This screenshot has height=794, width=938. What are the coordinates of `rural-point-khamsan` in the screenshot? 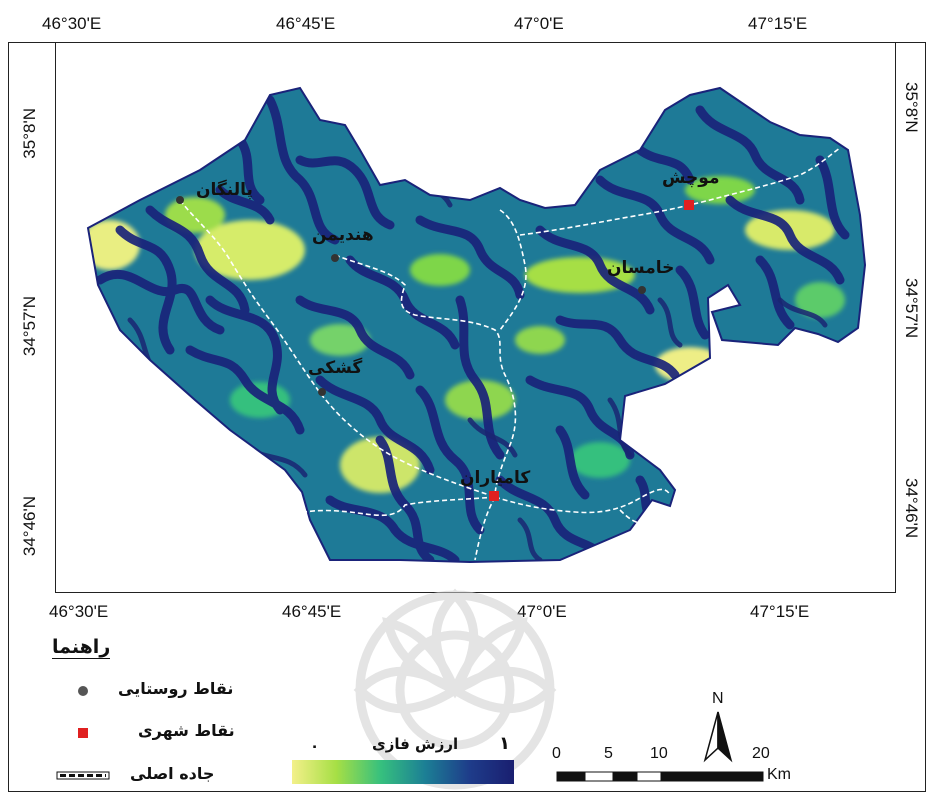 It's located at (642, 290).